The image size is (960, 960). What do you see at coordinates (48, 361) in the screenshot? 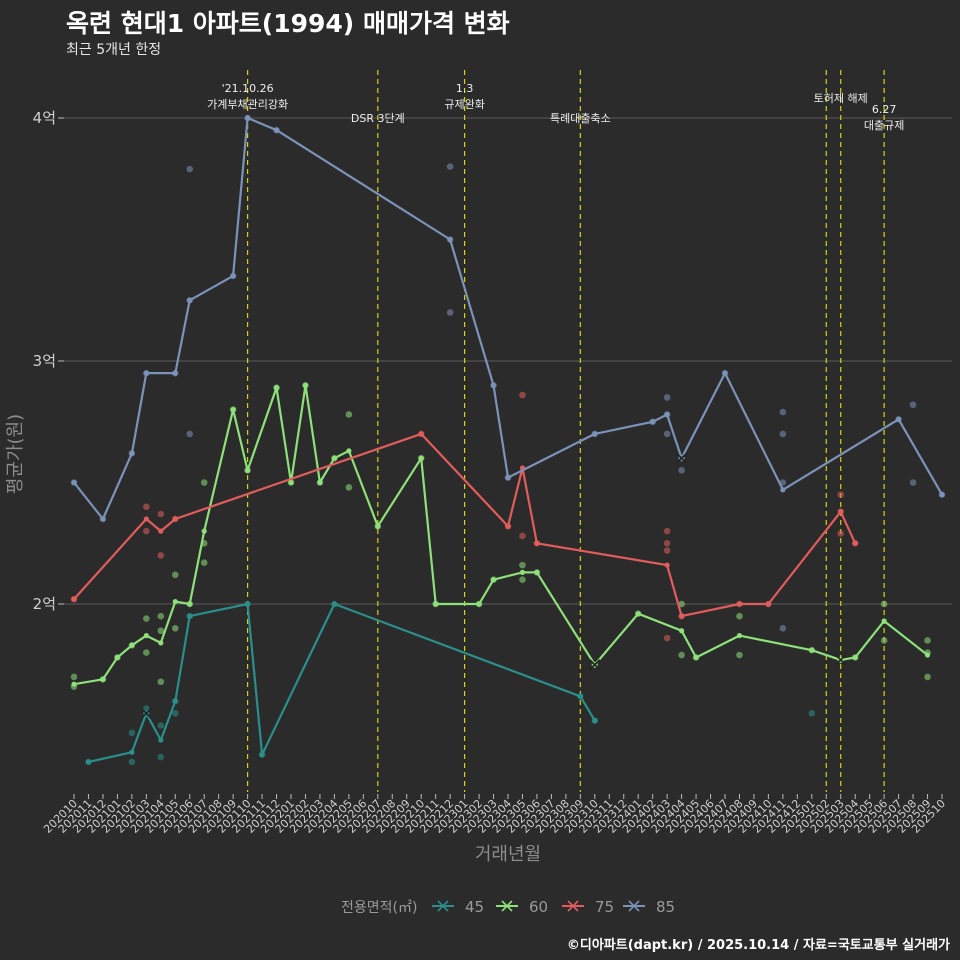
I see `y-axis: 2억 3억 4억` at bounding box center [48, 361].